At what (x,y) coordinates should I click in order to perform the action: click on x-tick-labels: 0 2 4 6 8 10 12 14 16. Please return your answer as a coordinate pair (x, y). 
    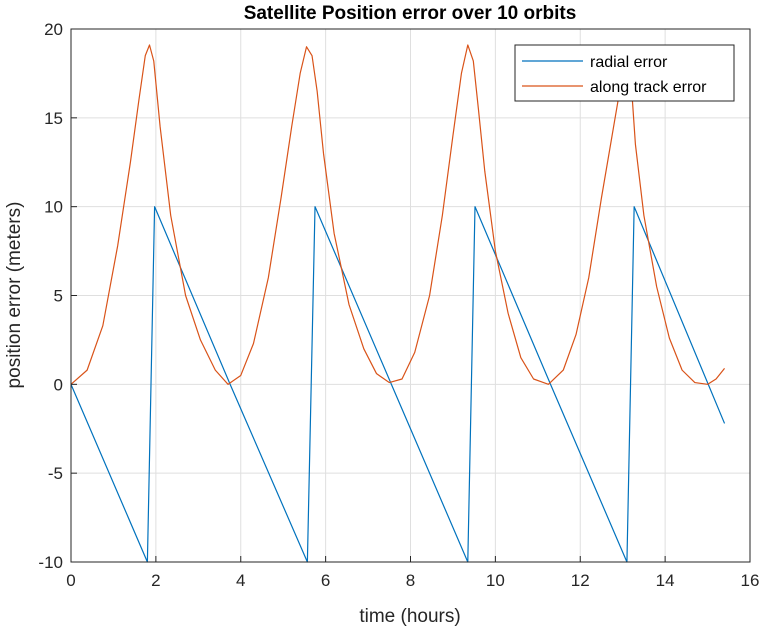
    Looking at the image, I should click on (412, 580).